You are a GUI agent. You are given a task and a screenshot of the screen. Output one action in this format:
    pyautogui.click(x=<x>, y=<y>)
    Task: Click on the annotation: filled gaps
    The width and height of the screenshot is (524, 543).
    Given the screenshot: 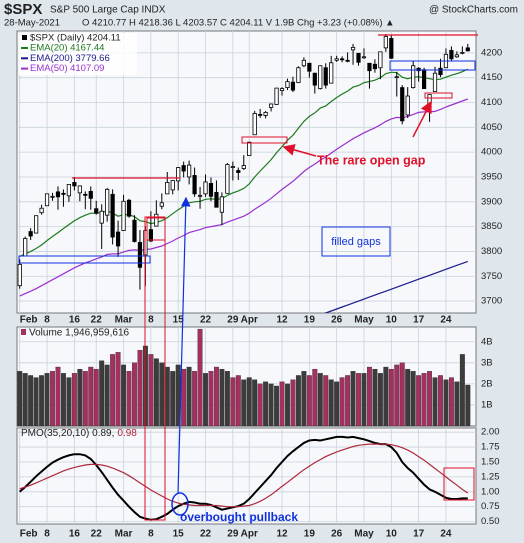 What is the action you would take?
    pyautogui.click(x=356, y=242)
    